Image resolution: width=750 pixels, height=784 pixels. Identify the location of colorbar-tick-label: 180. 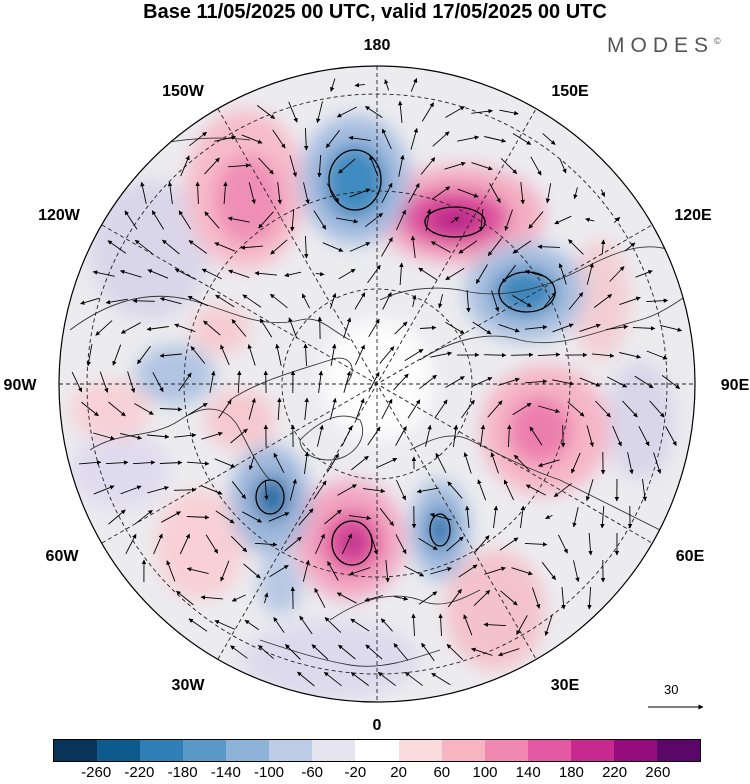
(571, 772).